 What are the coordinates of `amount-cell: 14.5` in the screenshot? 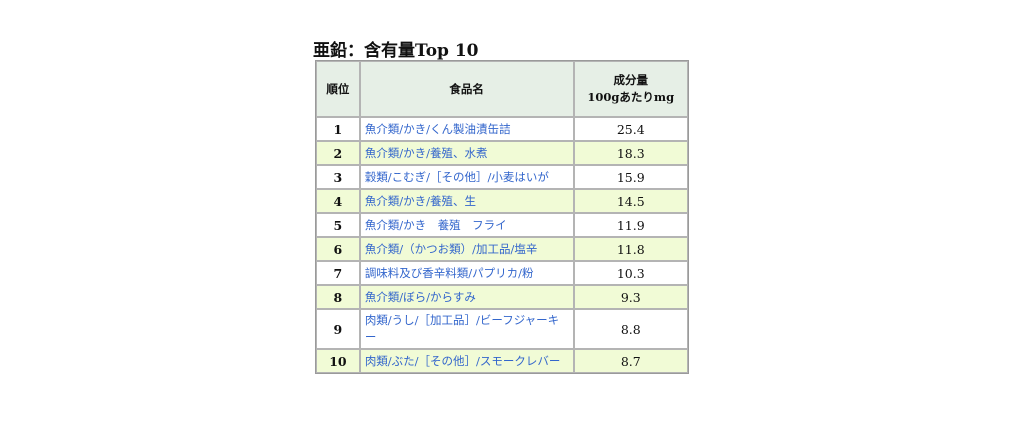 It's located at (630, 201).